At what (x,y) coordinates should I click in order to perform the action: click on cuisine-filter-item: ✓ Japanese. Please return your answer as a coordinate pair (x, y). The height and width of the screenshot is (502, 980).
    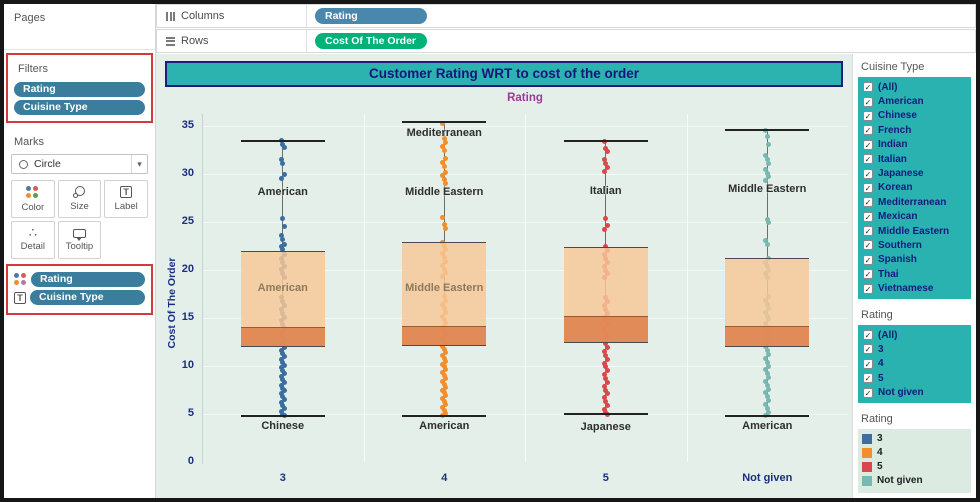
    Looking at the image, I should click on (914, 173).